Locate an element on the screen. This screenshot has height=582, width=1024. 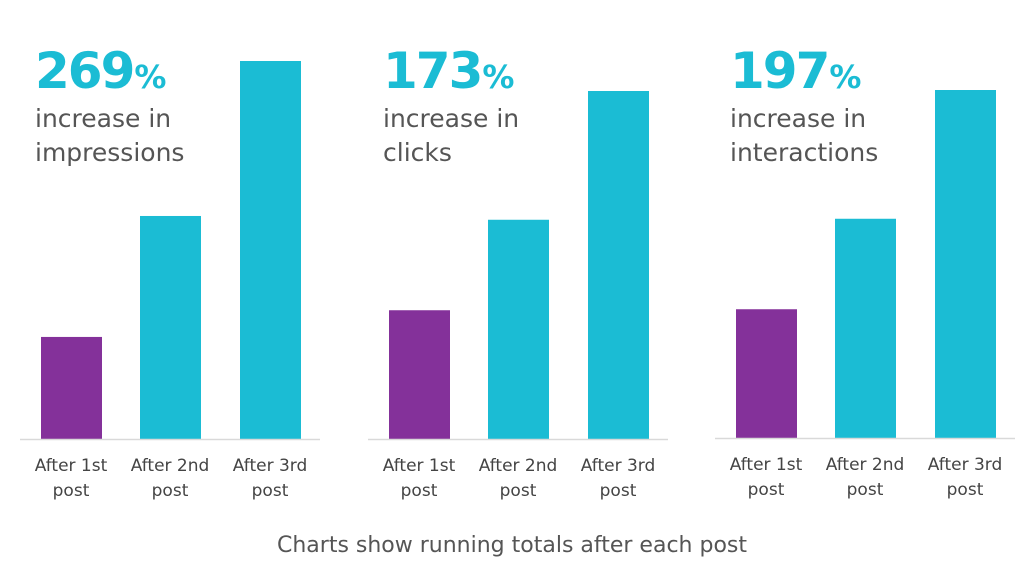
description-line: interactions is located at coordinates (804, 152).